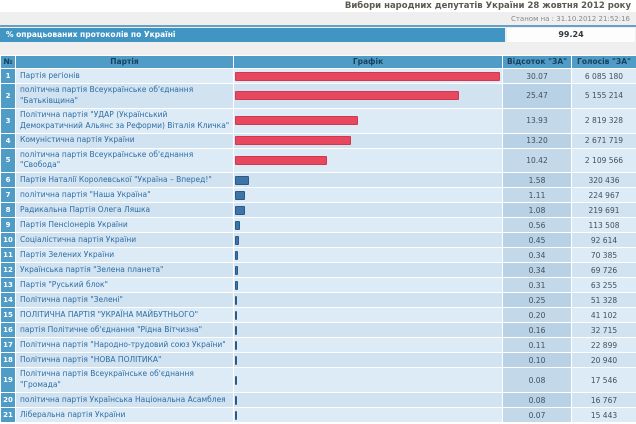 The image size is (636, 424). Describe the element at coordinates (8, 255) in the screenshot. I see `row-number: 11` at that location.